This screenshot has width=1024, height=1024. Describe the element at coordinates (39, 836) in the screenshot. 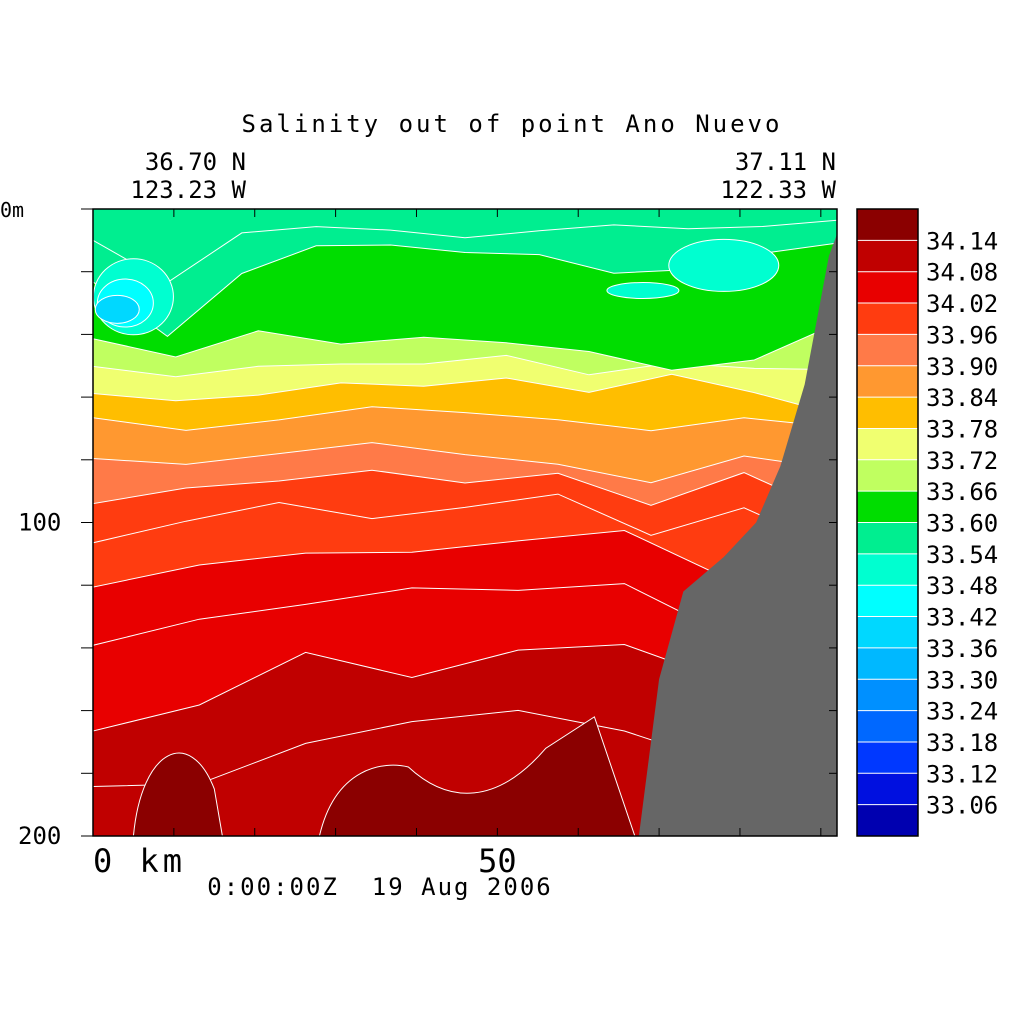

I see `y-tick-label: 200` at that location.